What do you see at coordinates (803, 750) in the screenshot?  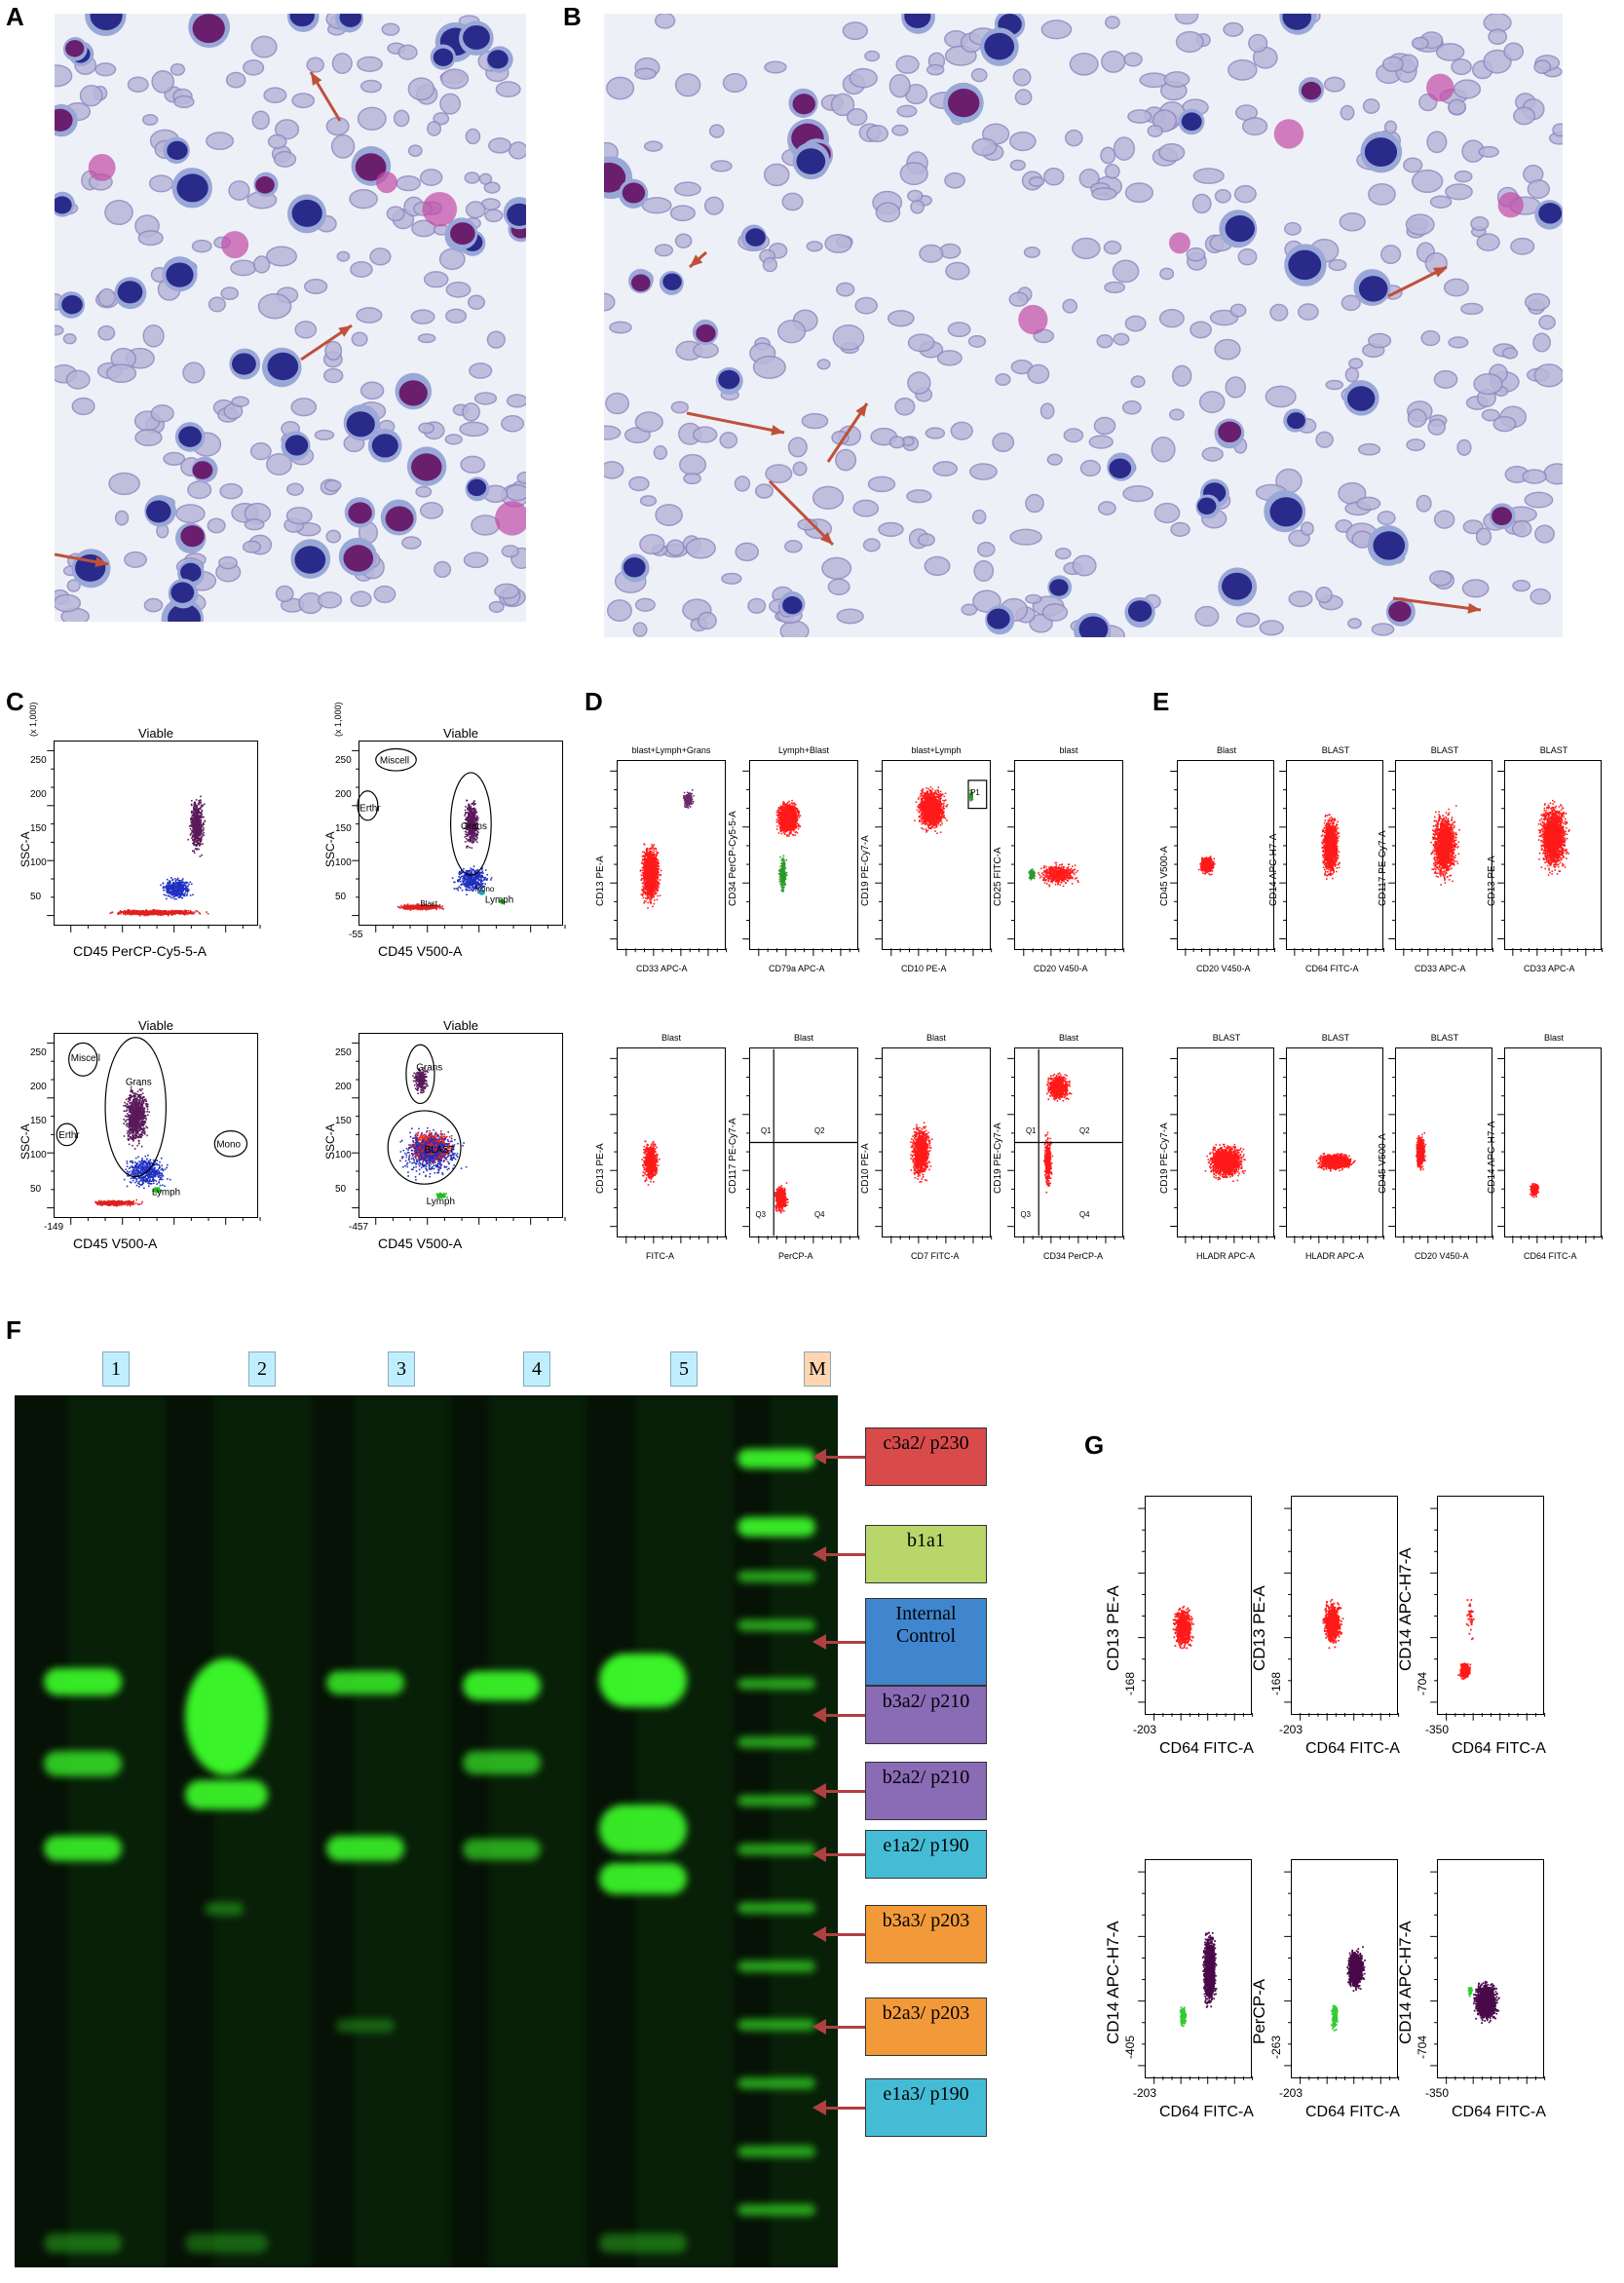 I see `plot-title: Lymph+Blast` at bounding box center [803, 750].